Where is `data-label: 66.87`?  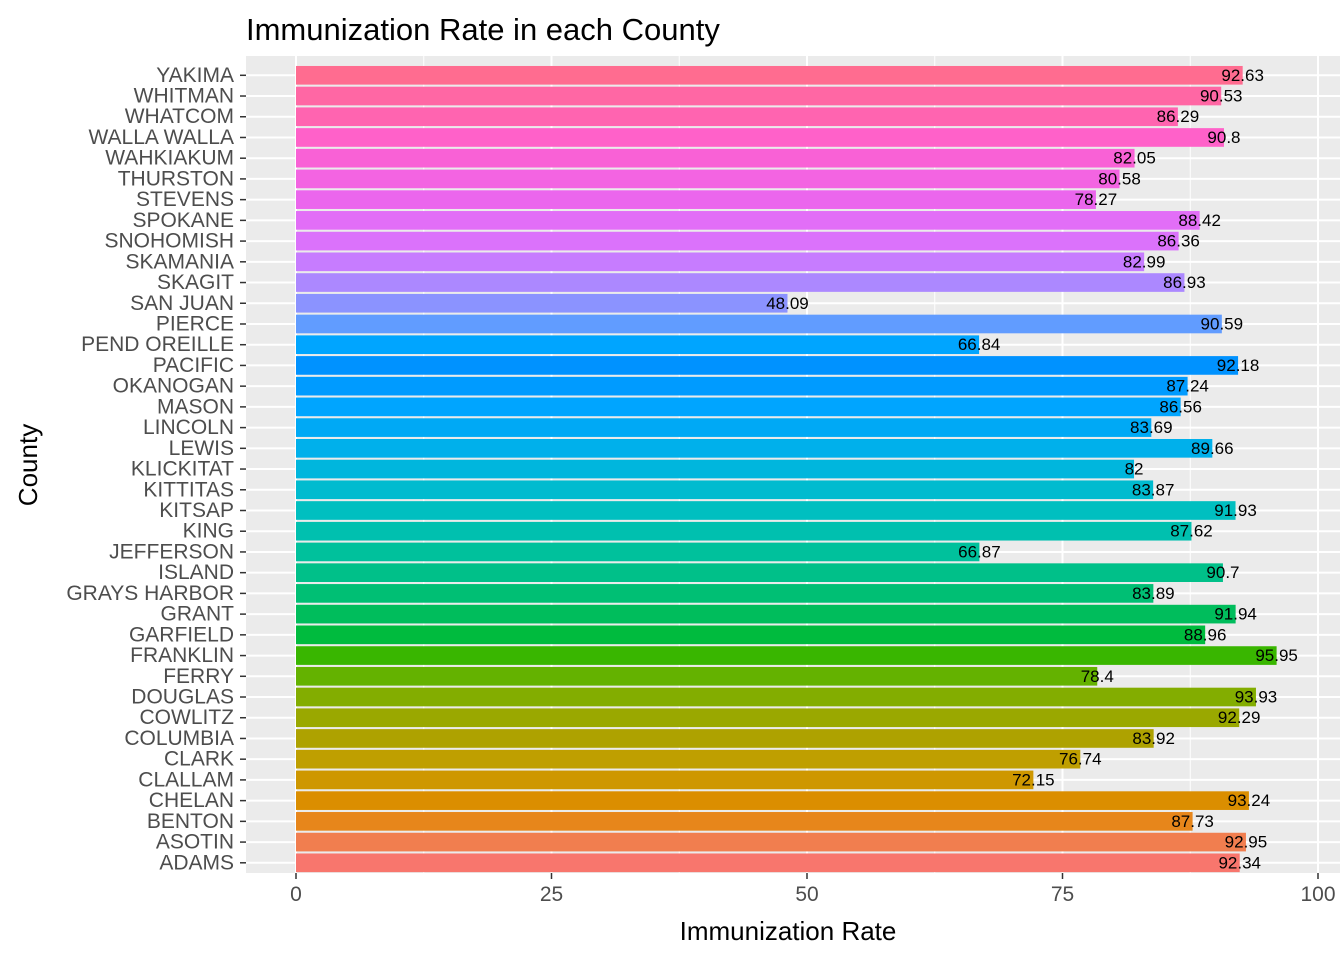
data-label: 66.87 is located at coordinates (979, 551).